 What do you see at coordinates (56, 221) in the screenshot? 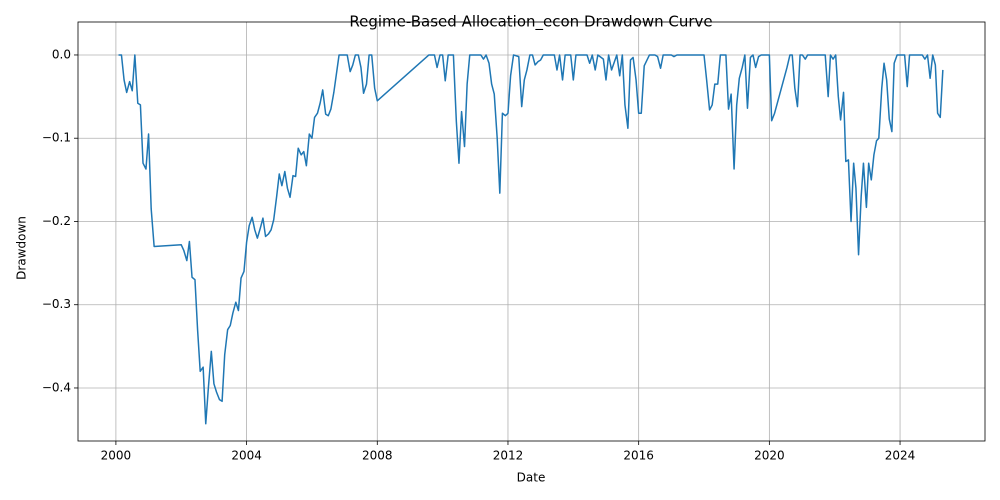
I see `y-tick-label: −0.2` at bounding box center [56, 221].